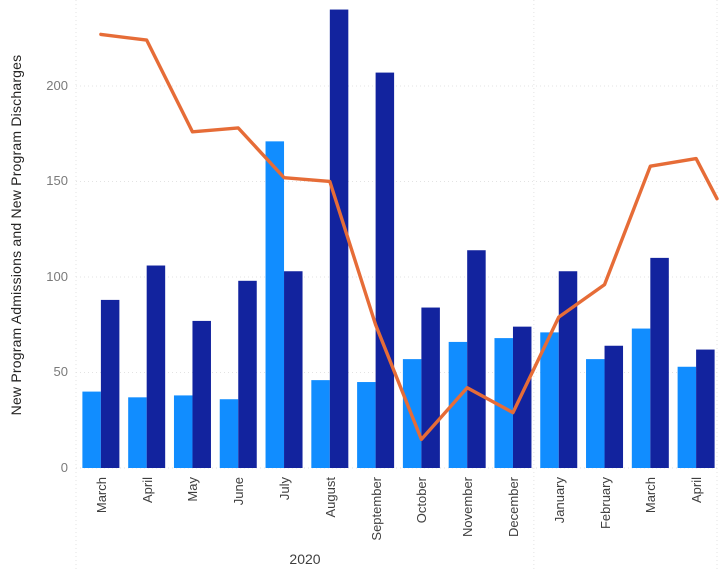  Describe the element at coordinates (285, 489) in the screenshot. I see `x-axis-label-july-4: July` at that location.